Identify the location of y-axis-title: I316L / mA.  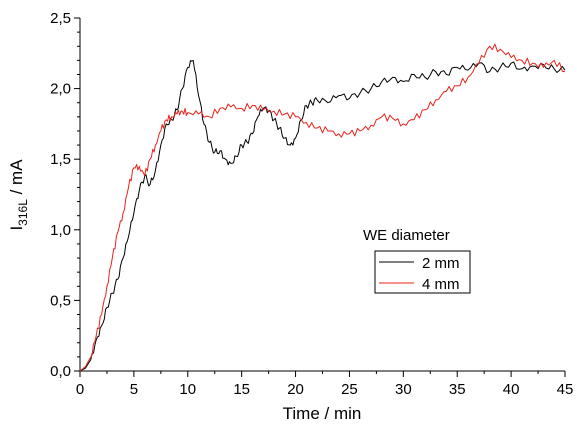
(18, 195).